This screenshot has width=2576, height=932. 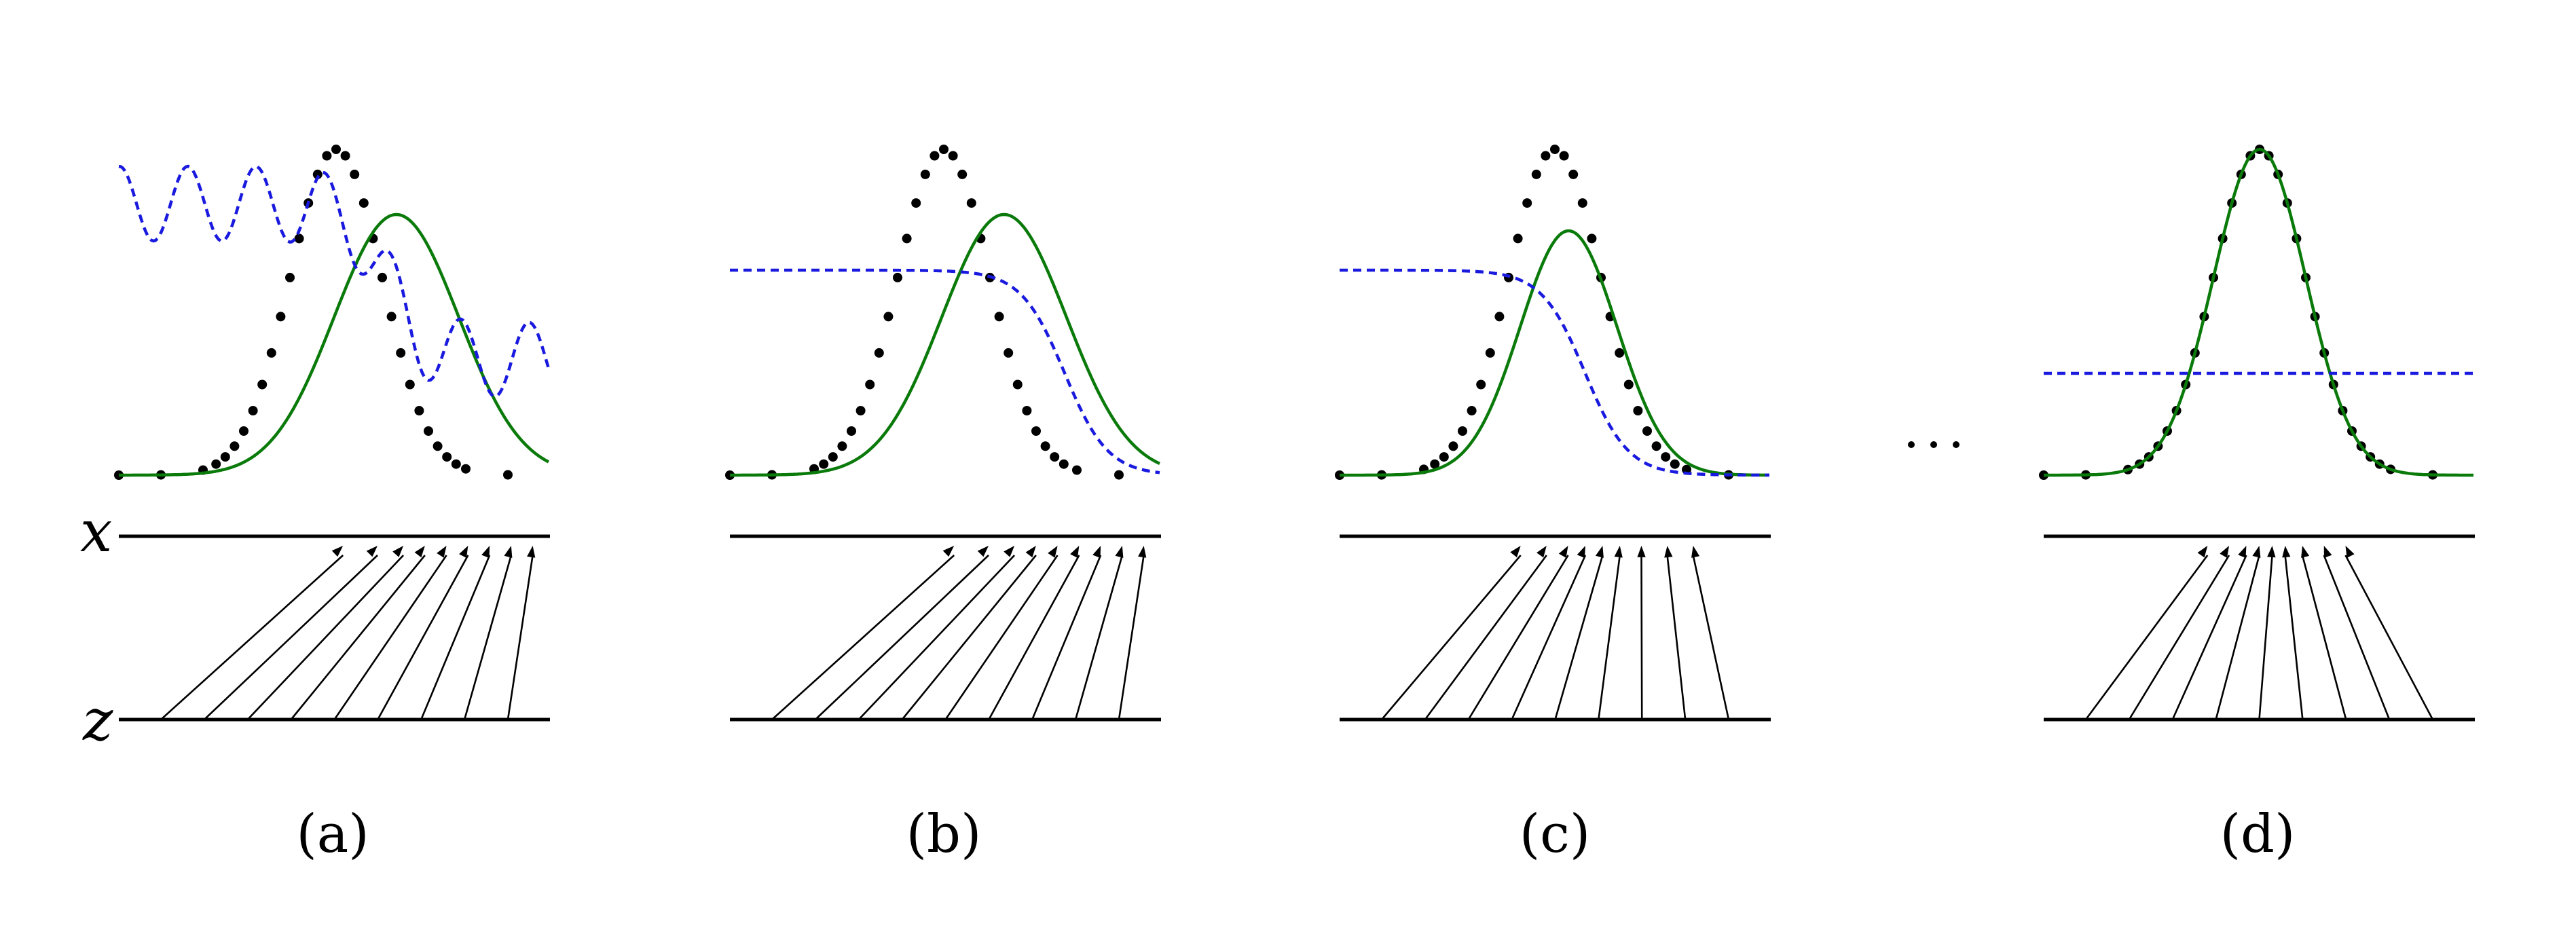 I want to click on panel-a, so click(x=332, y=434).